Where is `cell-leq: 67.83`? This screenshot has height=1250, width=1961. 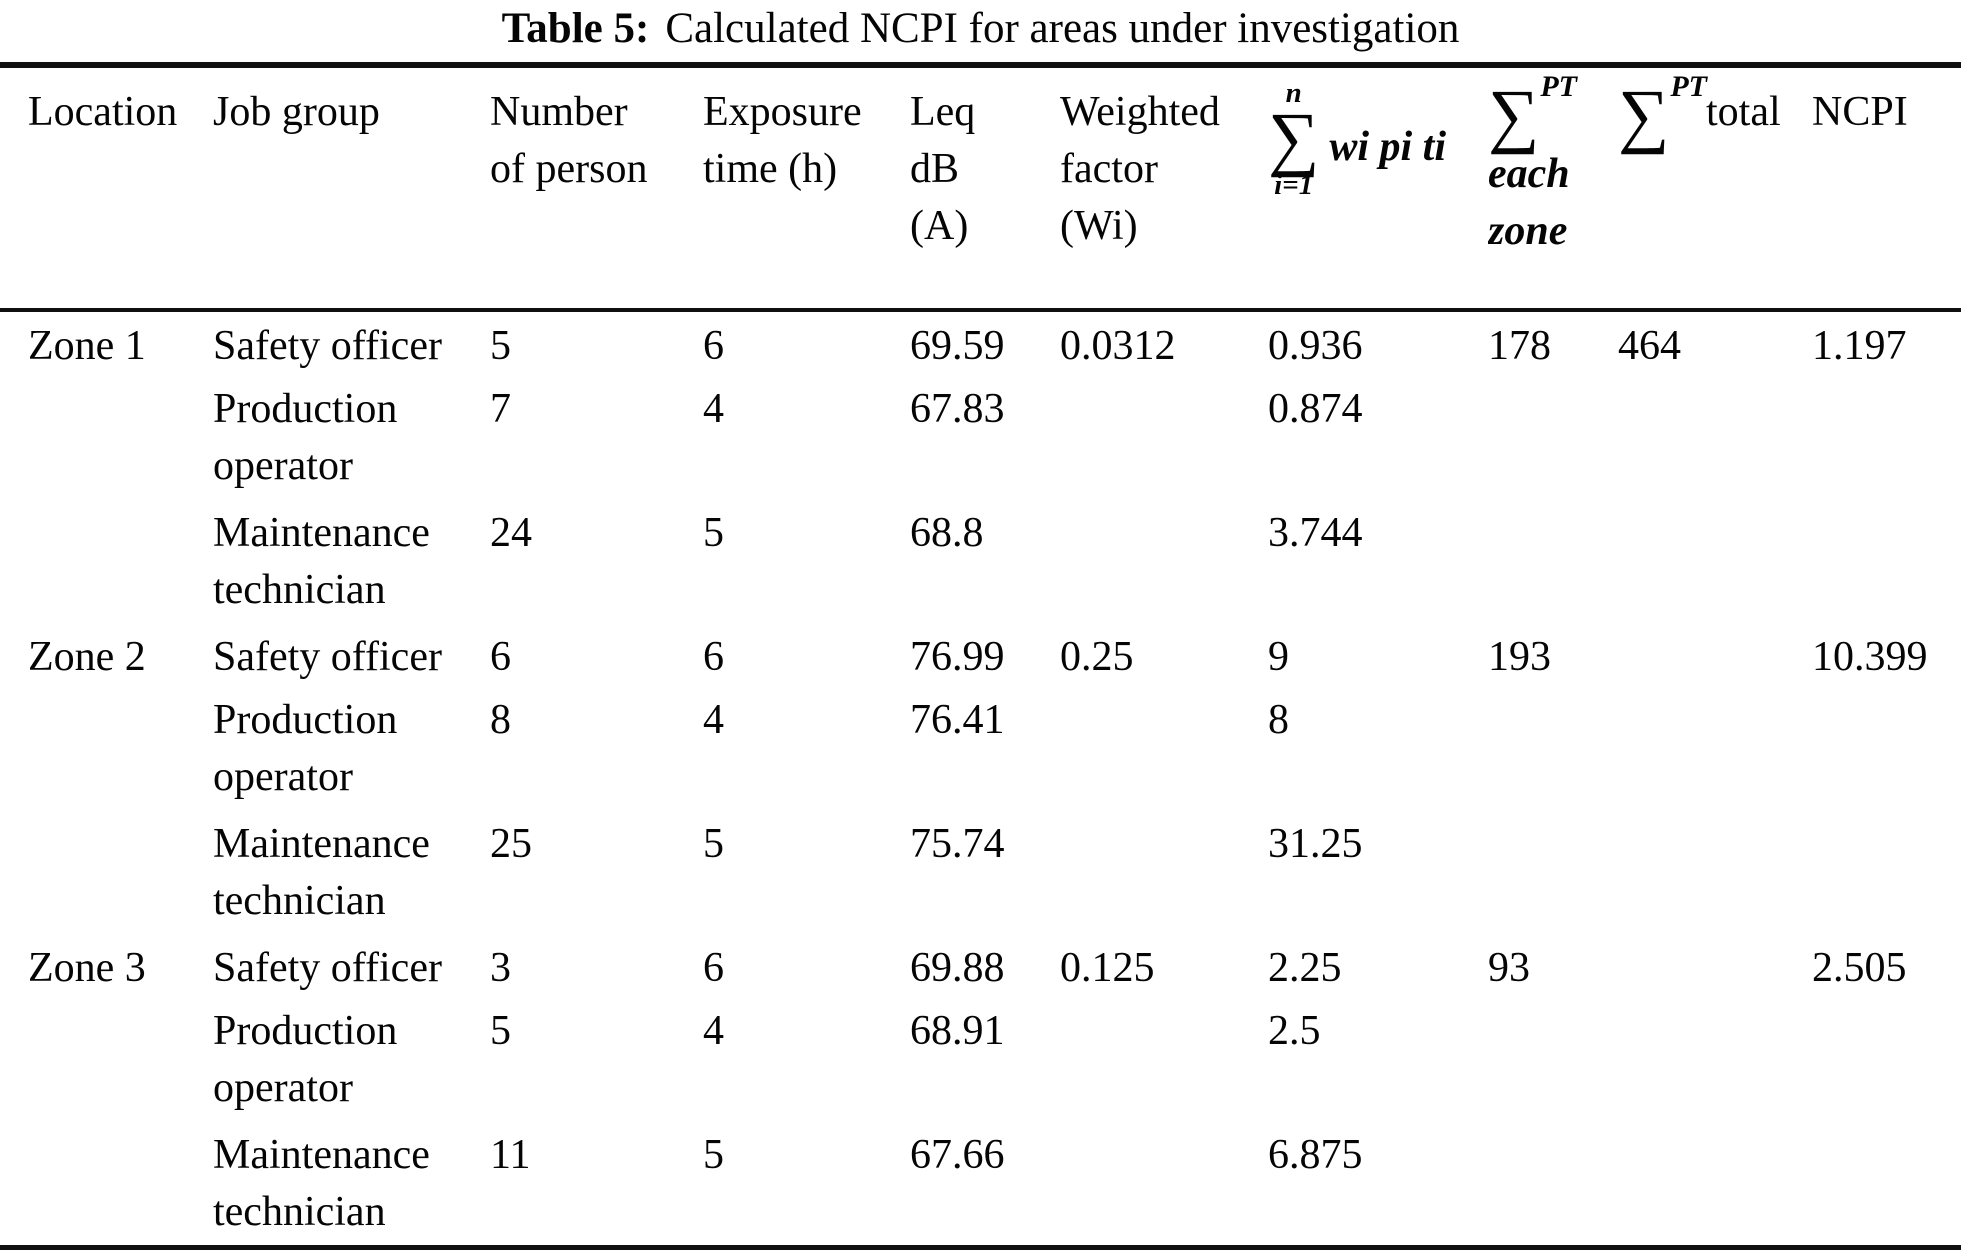
cell-leq: 67.83 is located at coordinates (957, 409).